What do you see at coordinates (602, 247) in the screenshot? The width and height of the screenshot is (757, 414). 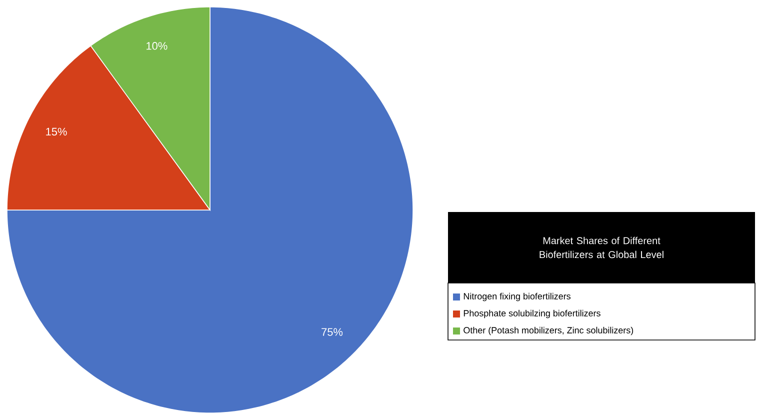 I see `legend-title: Market Shares of Different Biofertilizers at Global Level` at bounding box center [602, 247].